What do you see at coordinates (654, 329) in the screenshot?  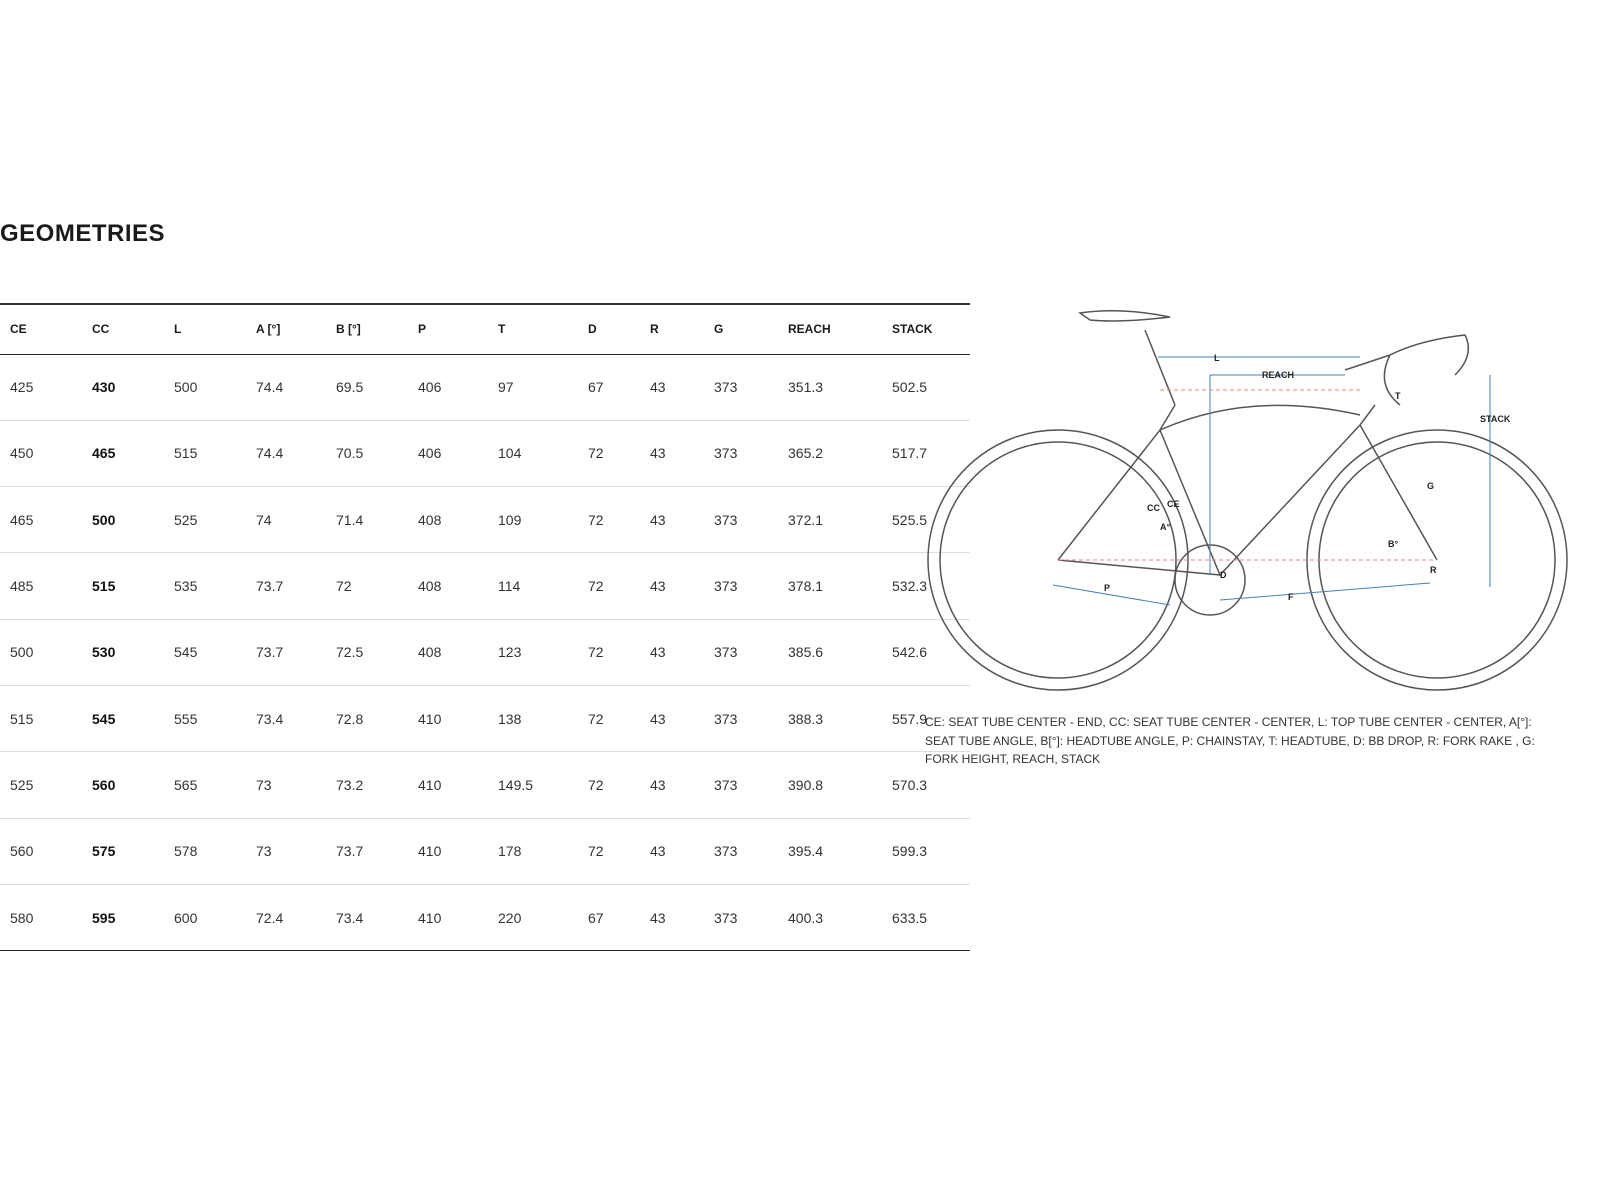 I see `column-header: R` at bounding box center [654, 329].